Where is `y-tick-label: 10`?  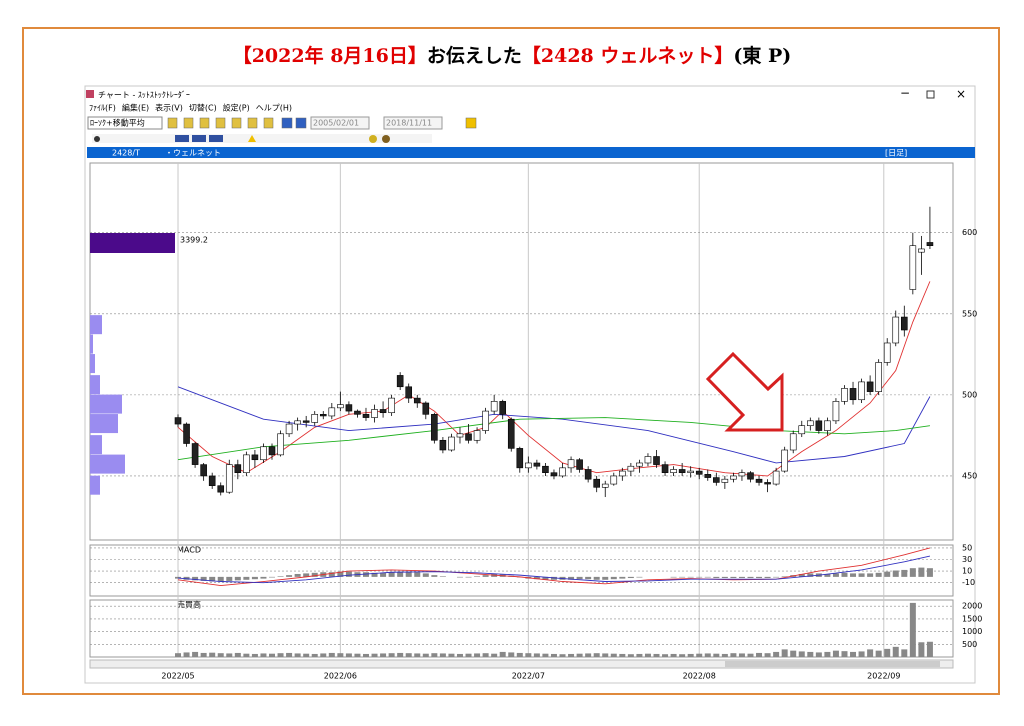
y-tick-label: 10 is located at coordinates (967, 571).